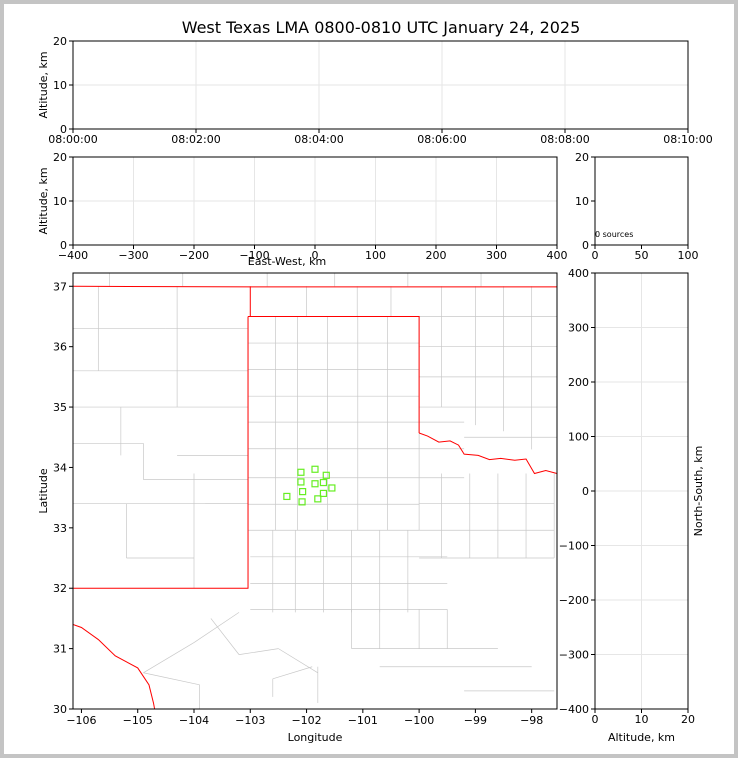  Describe the element at coordinates (43, 491) in the screenshot. I see `map-ylabel: Latitude` at that location.